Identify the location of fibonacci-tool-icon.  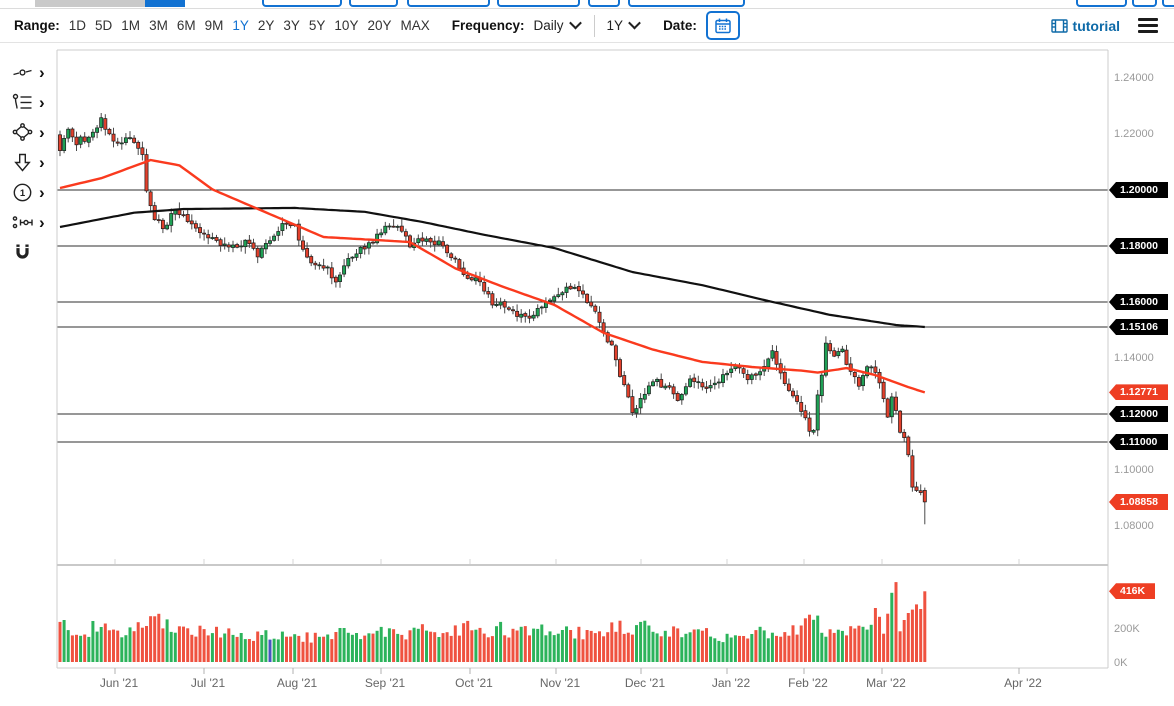
(22, 101).